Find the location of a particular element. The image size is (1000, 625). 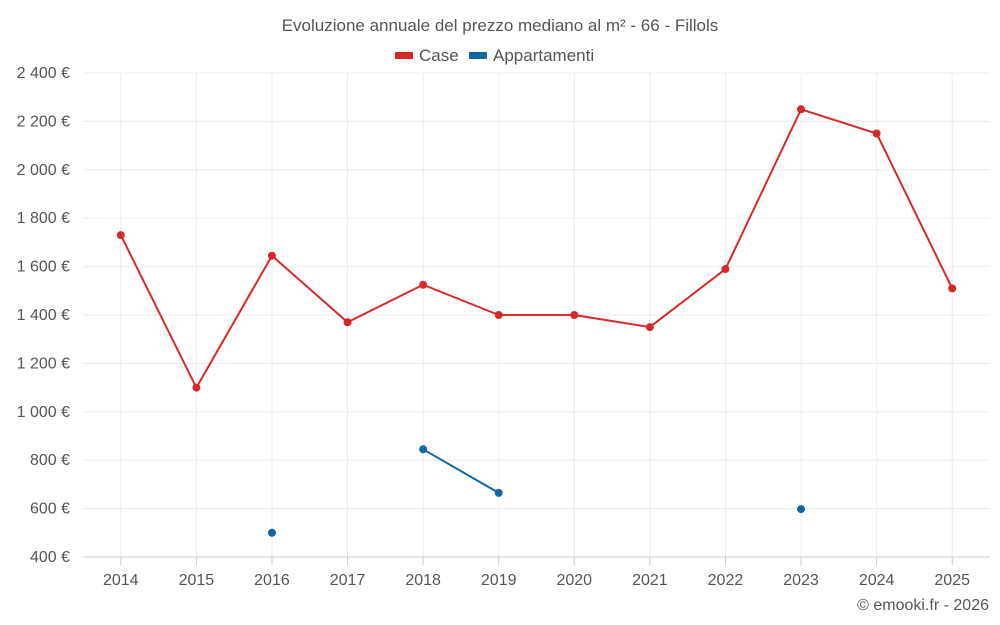

legend-label-case: Case is located at coordinates (439, 55).